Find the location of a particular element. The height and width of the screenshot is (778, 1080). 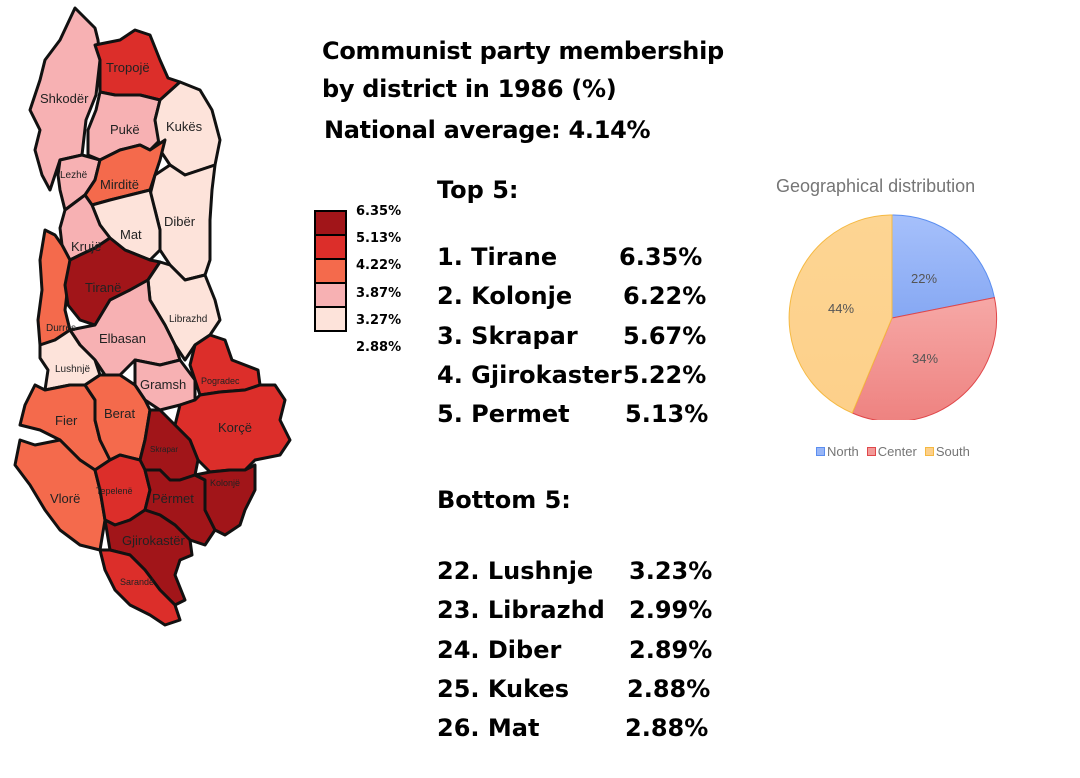

label-skrapar: Skrapar is located at coordinates (164, 449).